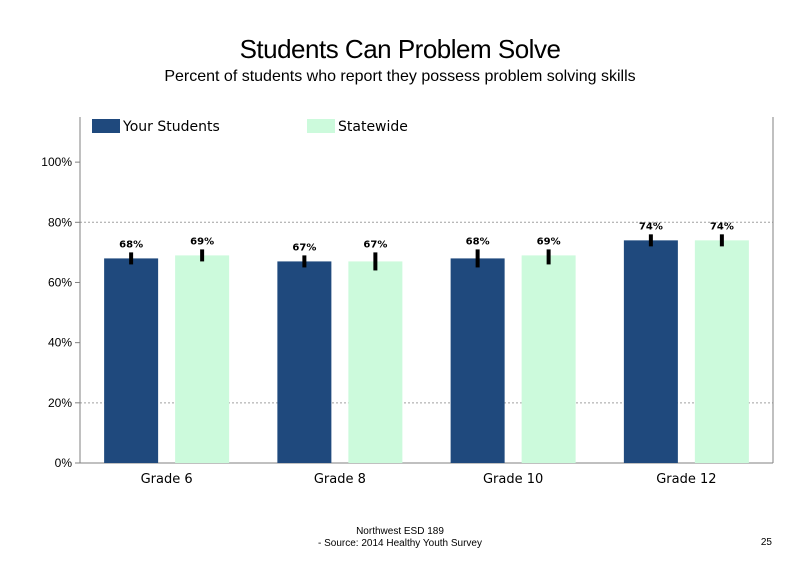 The width and height of the screenshot is (800, 568). Describe the element at coordinates (400, 543) in the screenshot. I see `footer-source: - Source: 2014 Healthy Youth Survey` at that location.